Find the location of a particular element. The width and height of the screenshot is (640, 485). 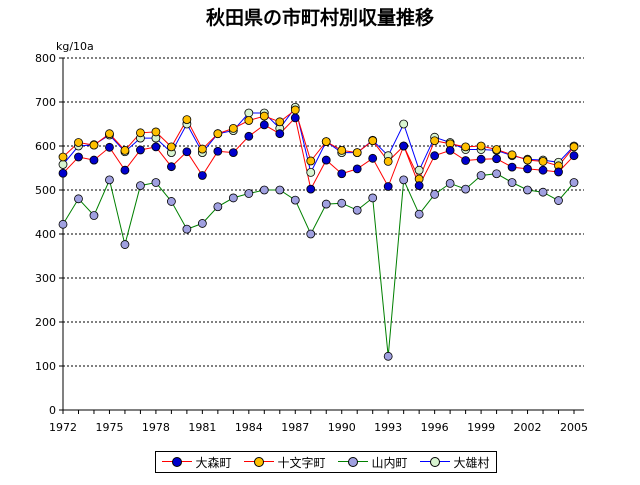

x-tick-label: 1996 is located at coordinates (435, 427).